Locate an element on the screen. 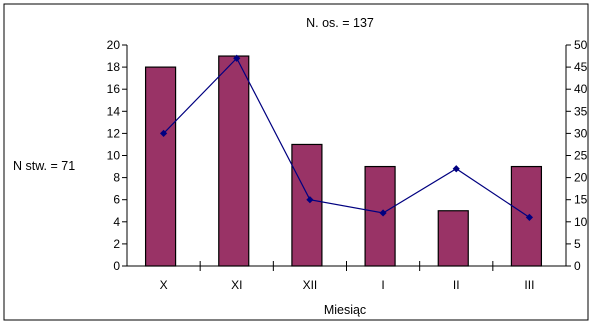 Image resolution: width=592 pixels, height=324 pixels. y-left-tick-label-12: 12 is located at coordinates (114, 133).